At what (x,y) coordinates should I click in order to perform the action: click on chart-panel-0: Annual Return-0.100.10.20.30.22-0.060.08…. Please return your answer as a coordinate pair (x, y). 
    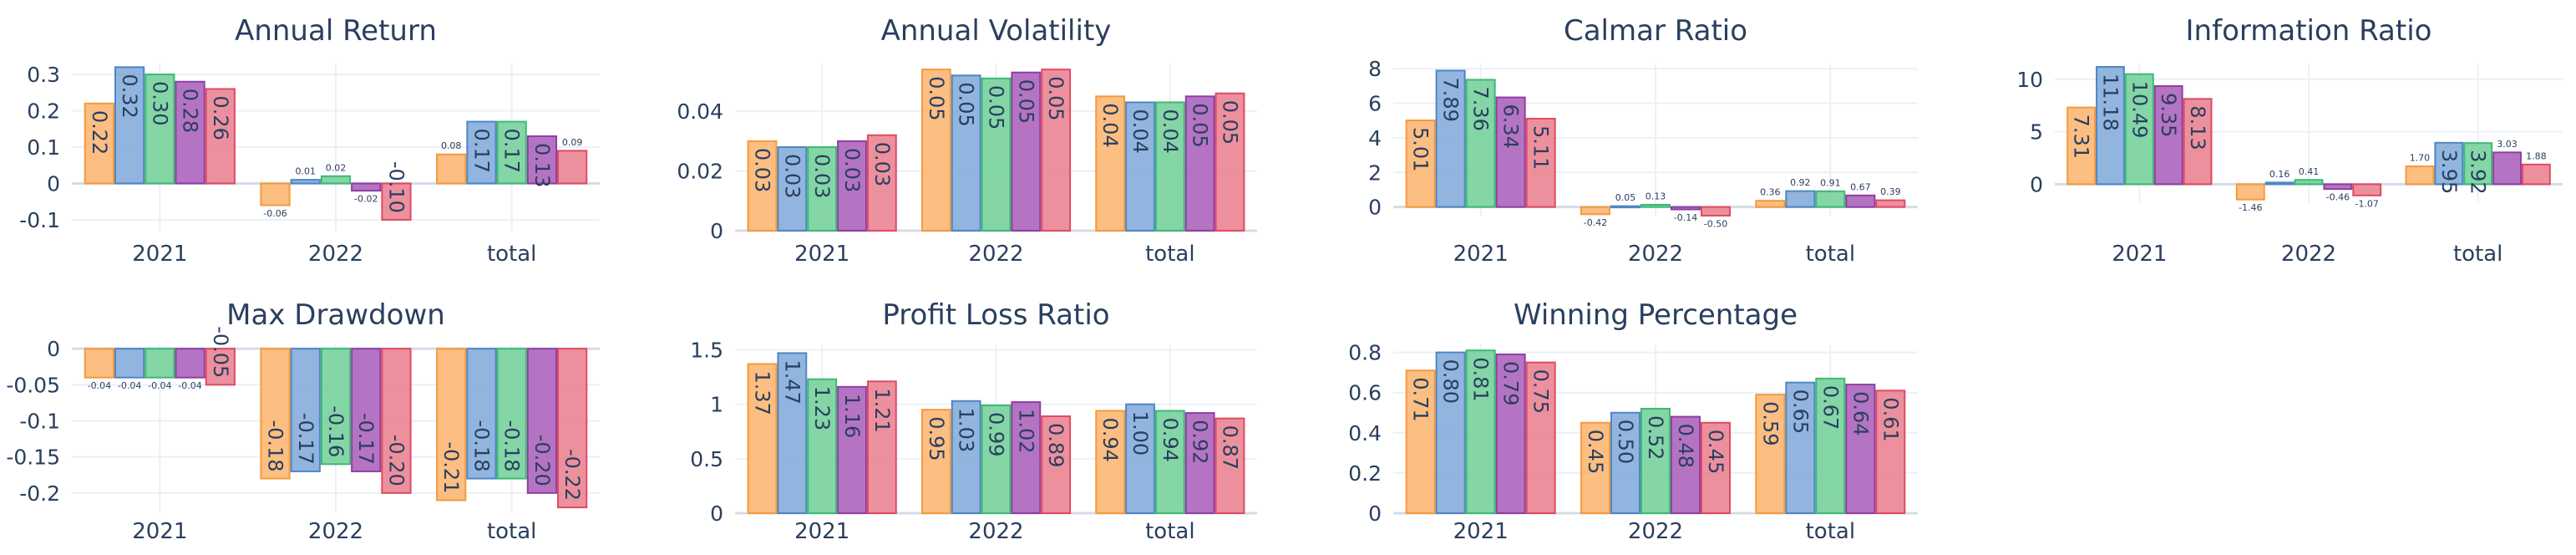
    Looking at the image, I should click on (309, 140).